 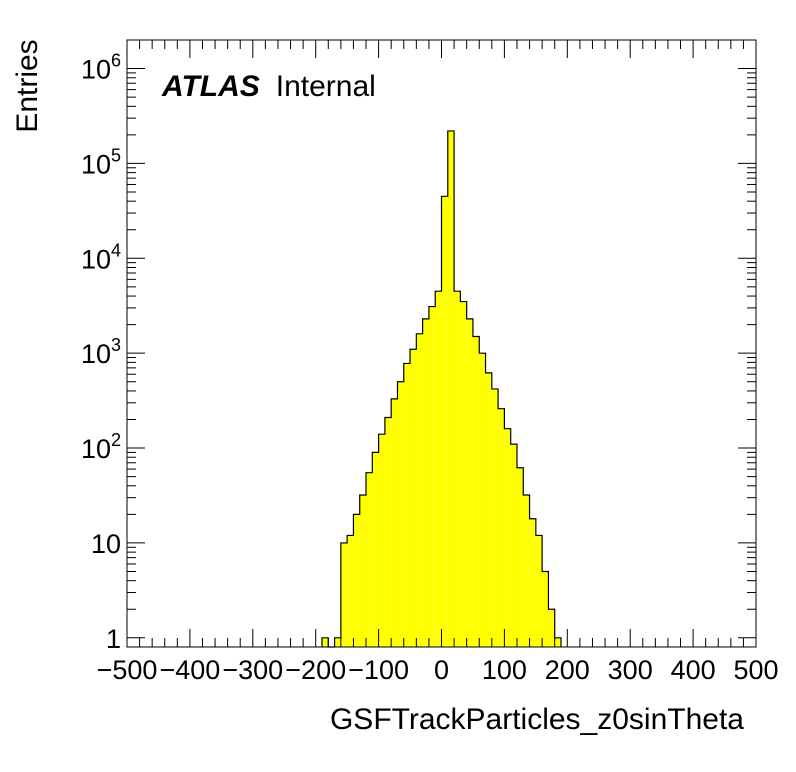 I want to click on y-tick-label: 10², so click(x=101, y=447).